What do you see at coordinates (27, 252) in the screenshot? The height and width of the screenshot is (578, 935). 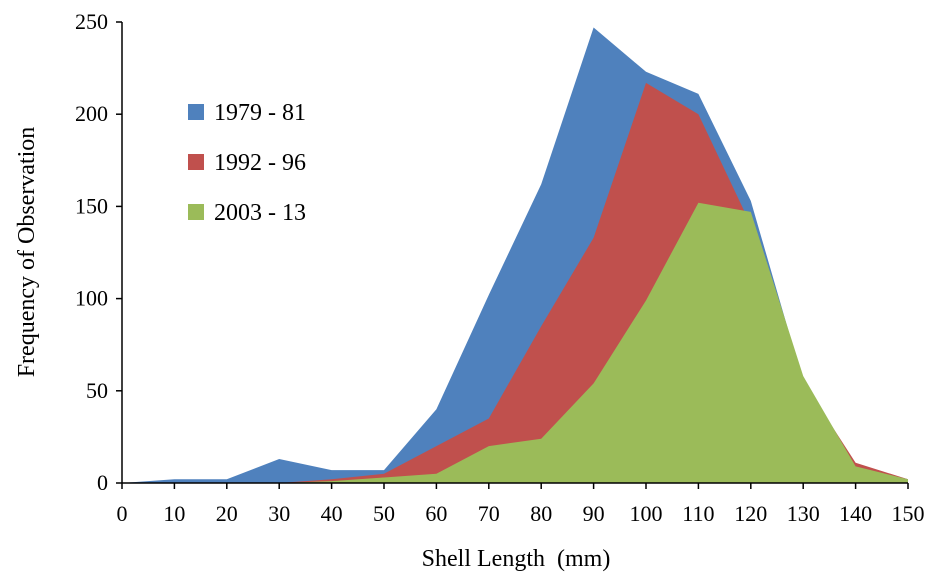 I see `y-axis-title: Frequency of Observation` at bounding box center [27, 252].